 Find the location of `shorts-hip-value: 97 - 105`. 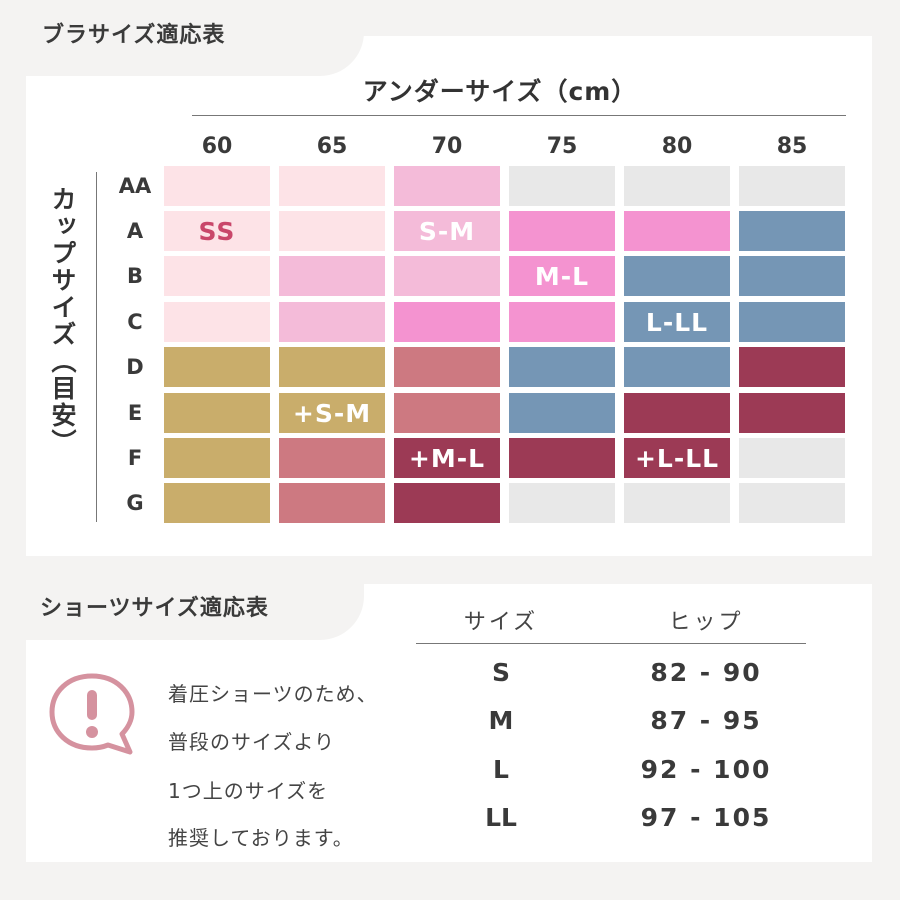

shorts-hip-value: 97 - 105 is located at coordinates (706, 817).